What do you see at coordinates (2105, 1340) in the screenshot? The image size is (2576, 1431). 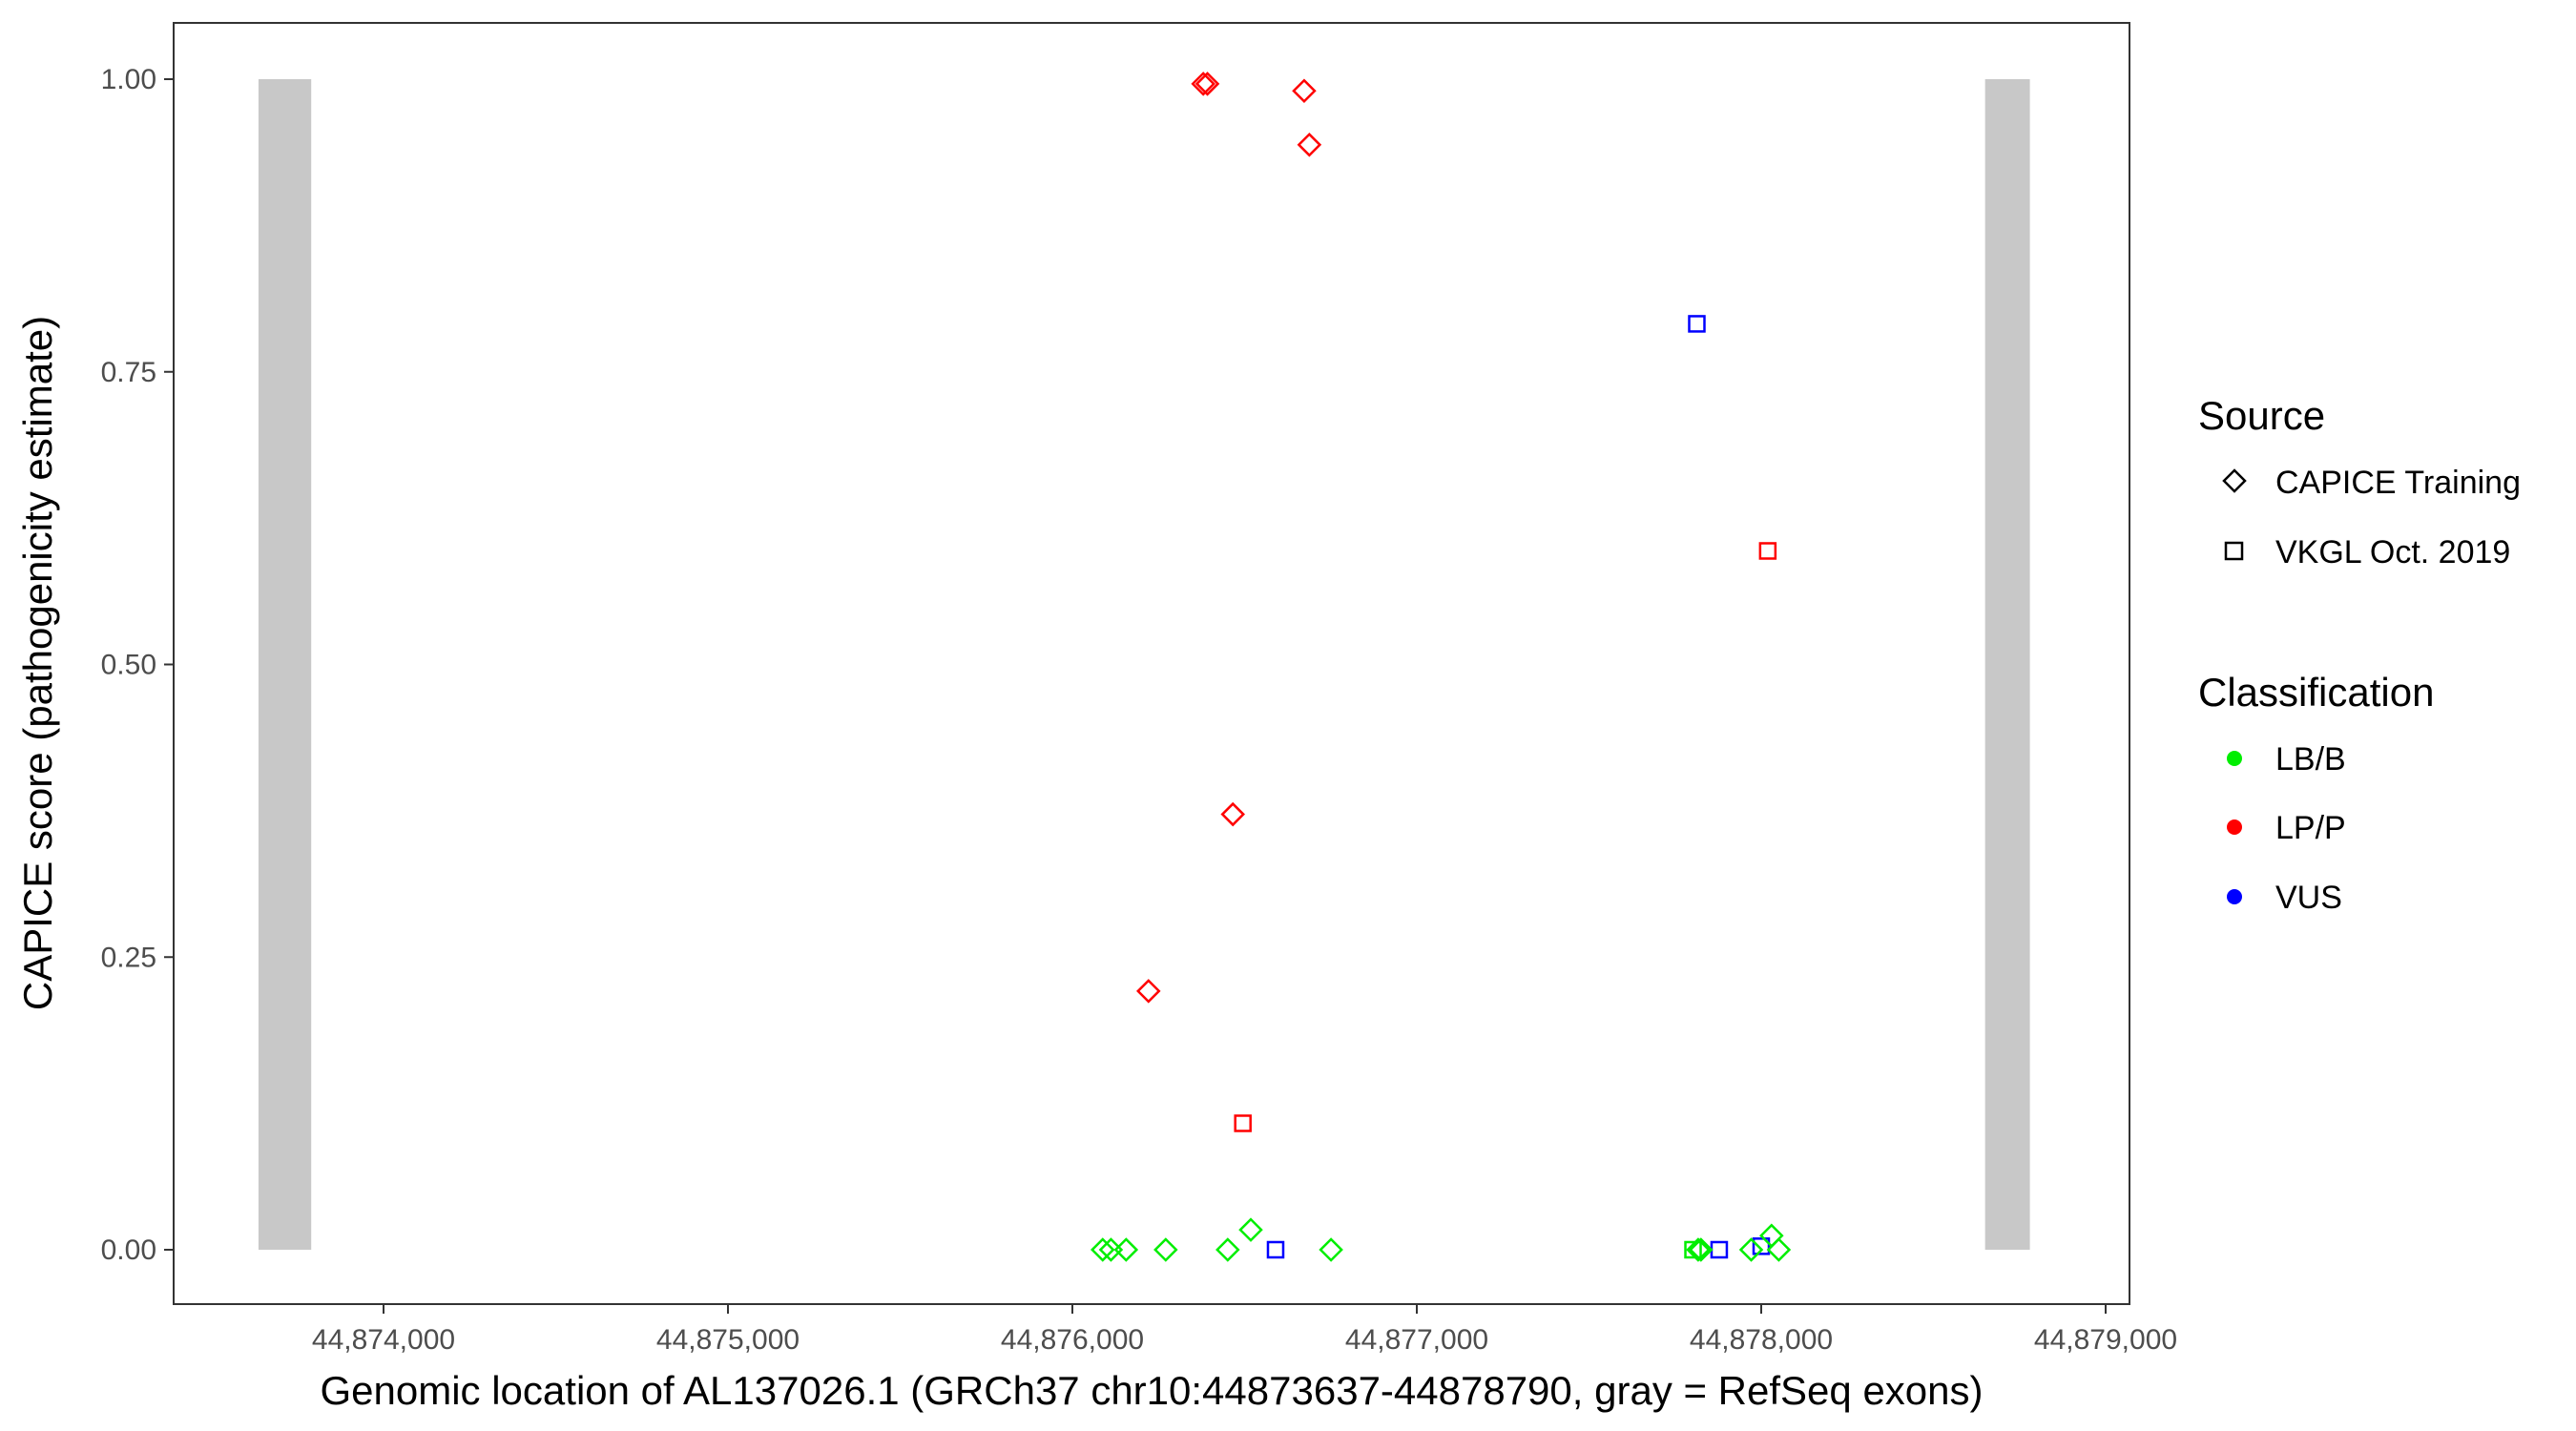 I see `x-tick-label: 44,879,000` at bounding box center [2105, 1340].